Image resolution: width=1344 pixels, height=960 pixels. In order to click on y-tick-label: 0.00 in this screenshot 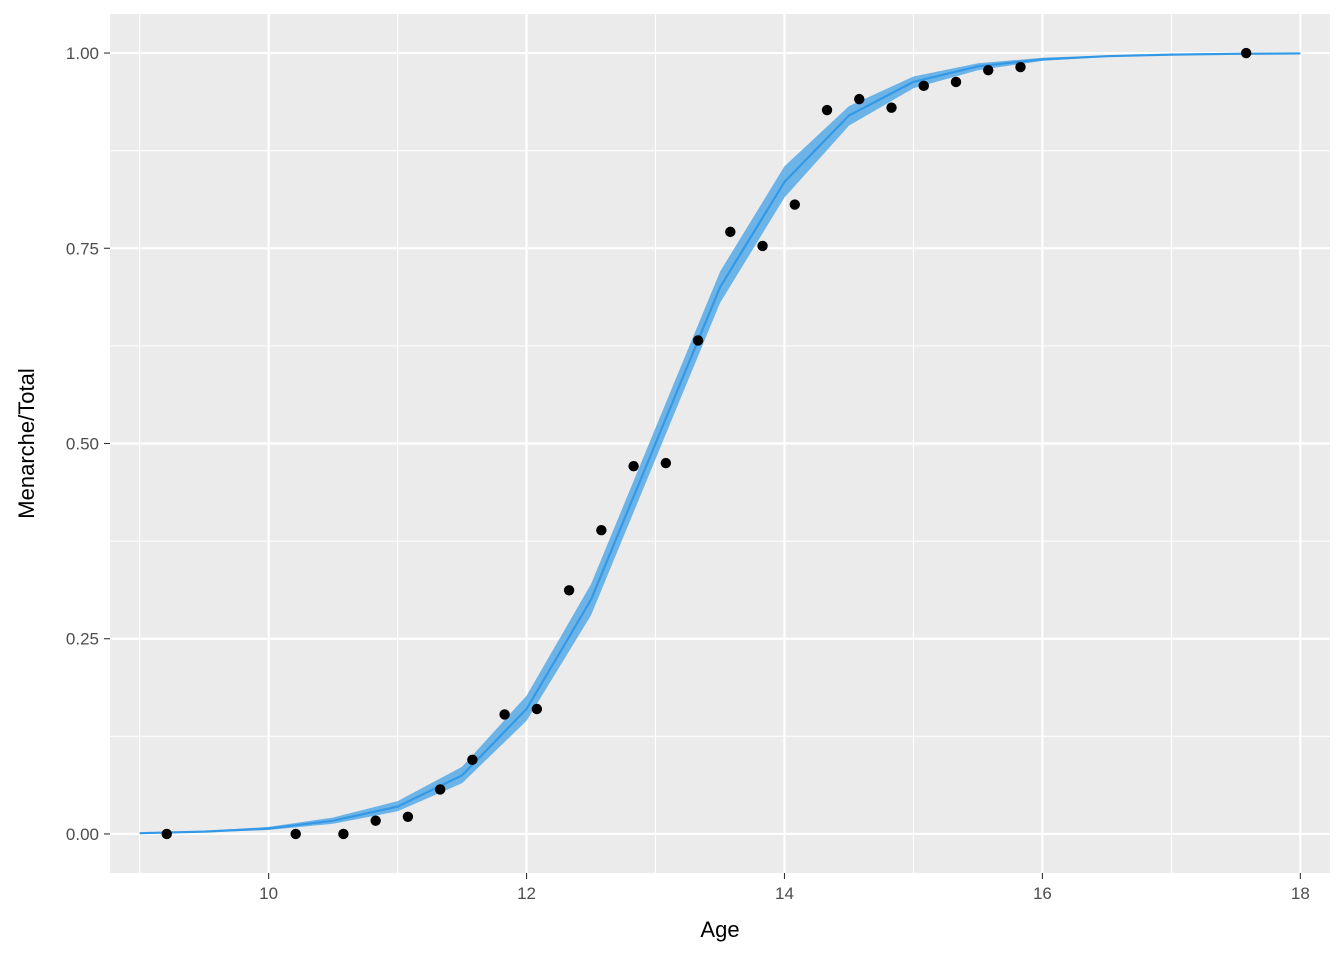, I will do `click(82, 834)`.